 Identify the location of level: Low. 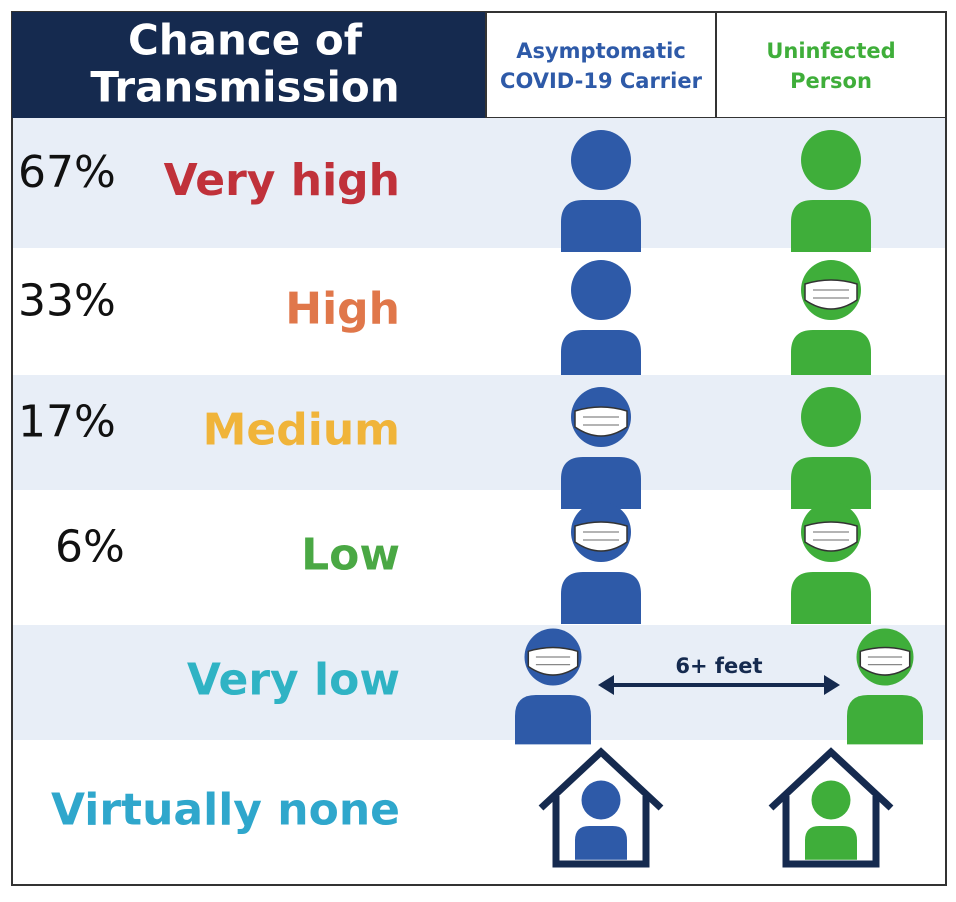
(350, 555).